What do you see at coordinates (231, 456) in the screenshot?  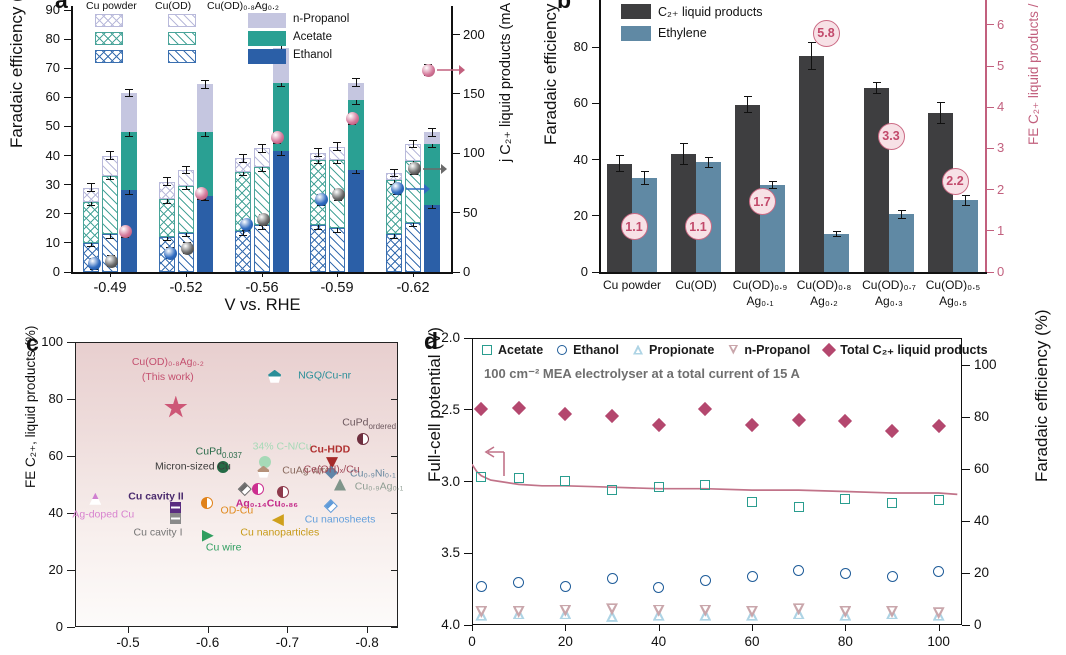 I see `point-label-subscript: 0.037` at bounding box center [231, 456].